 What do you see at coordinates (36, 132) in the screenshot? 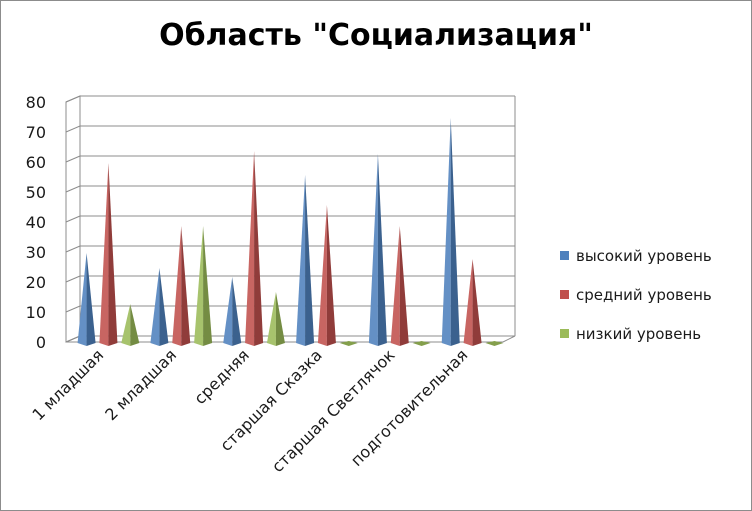
I see `y-tick-label: 70` at bounding box center [36, 132].